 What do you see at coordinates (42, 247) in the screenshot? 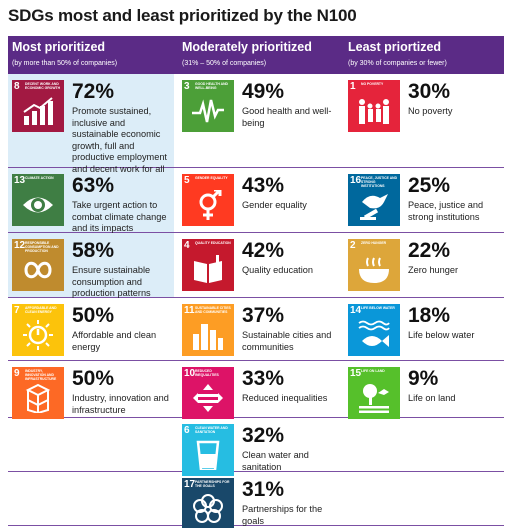
I see `sdg-goal-label: Responsible consumption and production` at bounding box center [42, 247].